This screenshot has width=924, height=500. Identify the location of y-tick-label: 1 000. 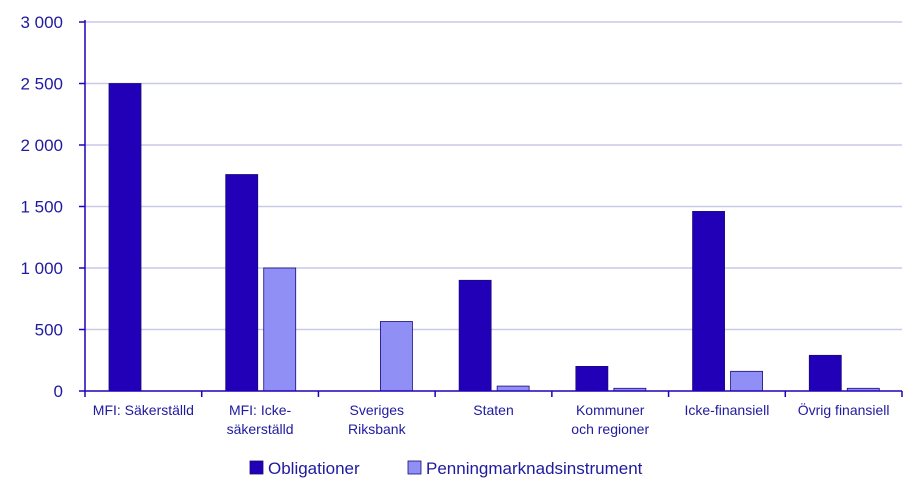
(41, 268).